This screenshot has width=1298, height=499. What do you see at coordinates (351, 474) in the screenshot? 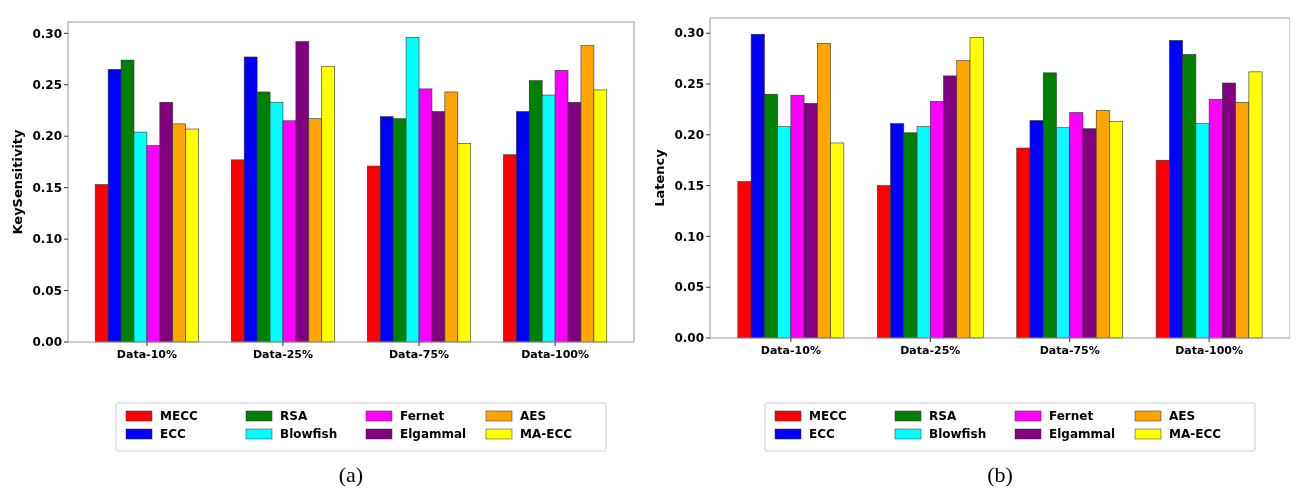
I see `text: (a)` at bounding box center [351, 474].